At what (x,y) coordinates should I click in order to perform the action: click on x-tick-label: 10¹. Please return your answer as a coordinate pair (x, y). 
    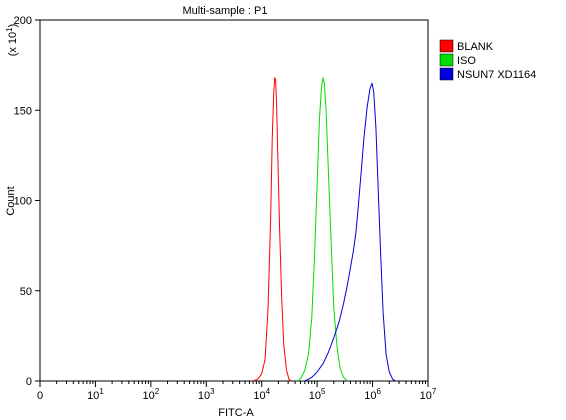
    Looking at the image, I should click on (95, 394).